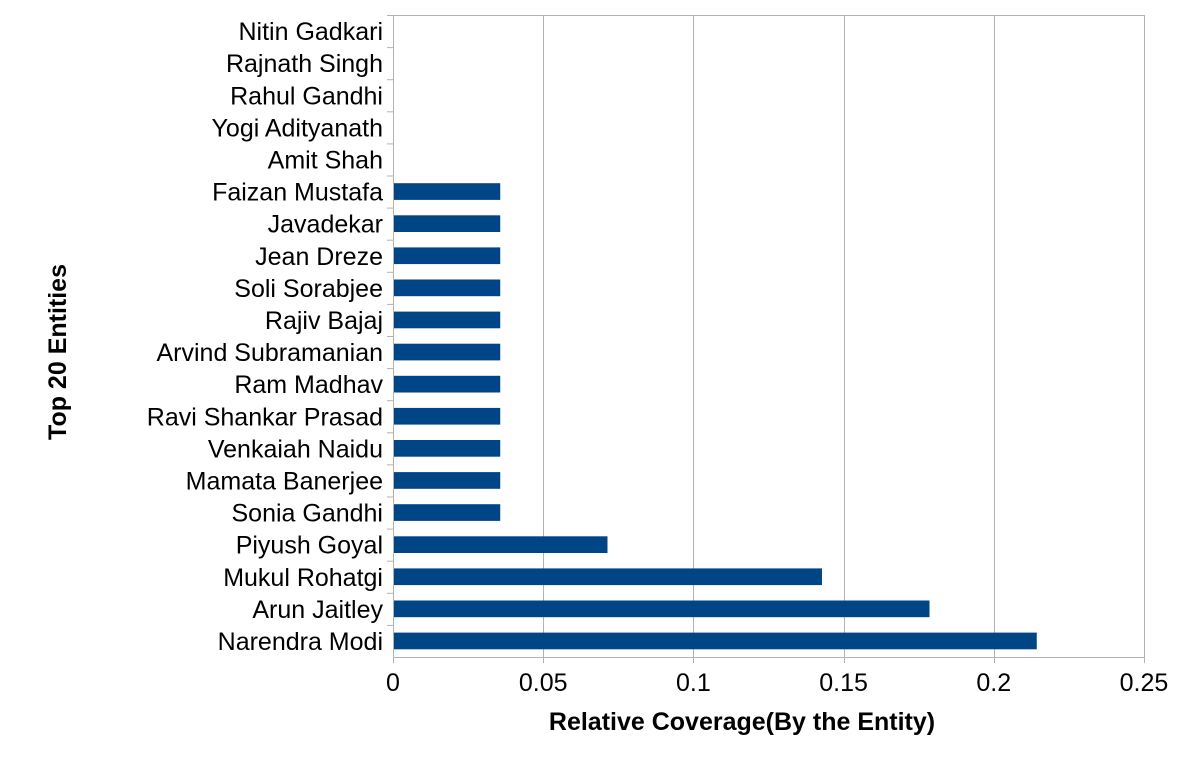  Describe the element at coordinates (304, 64) in the screenshot. I see `category-label-2: Rajnath Singh` at that location.